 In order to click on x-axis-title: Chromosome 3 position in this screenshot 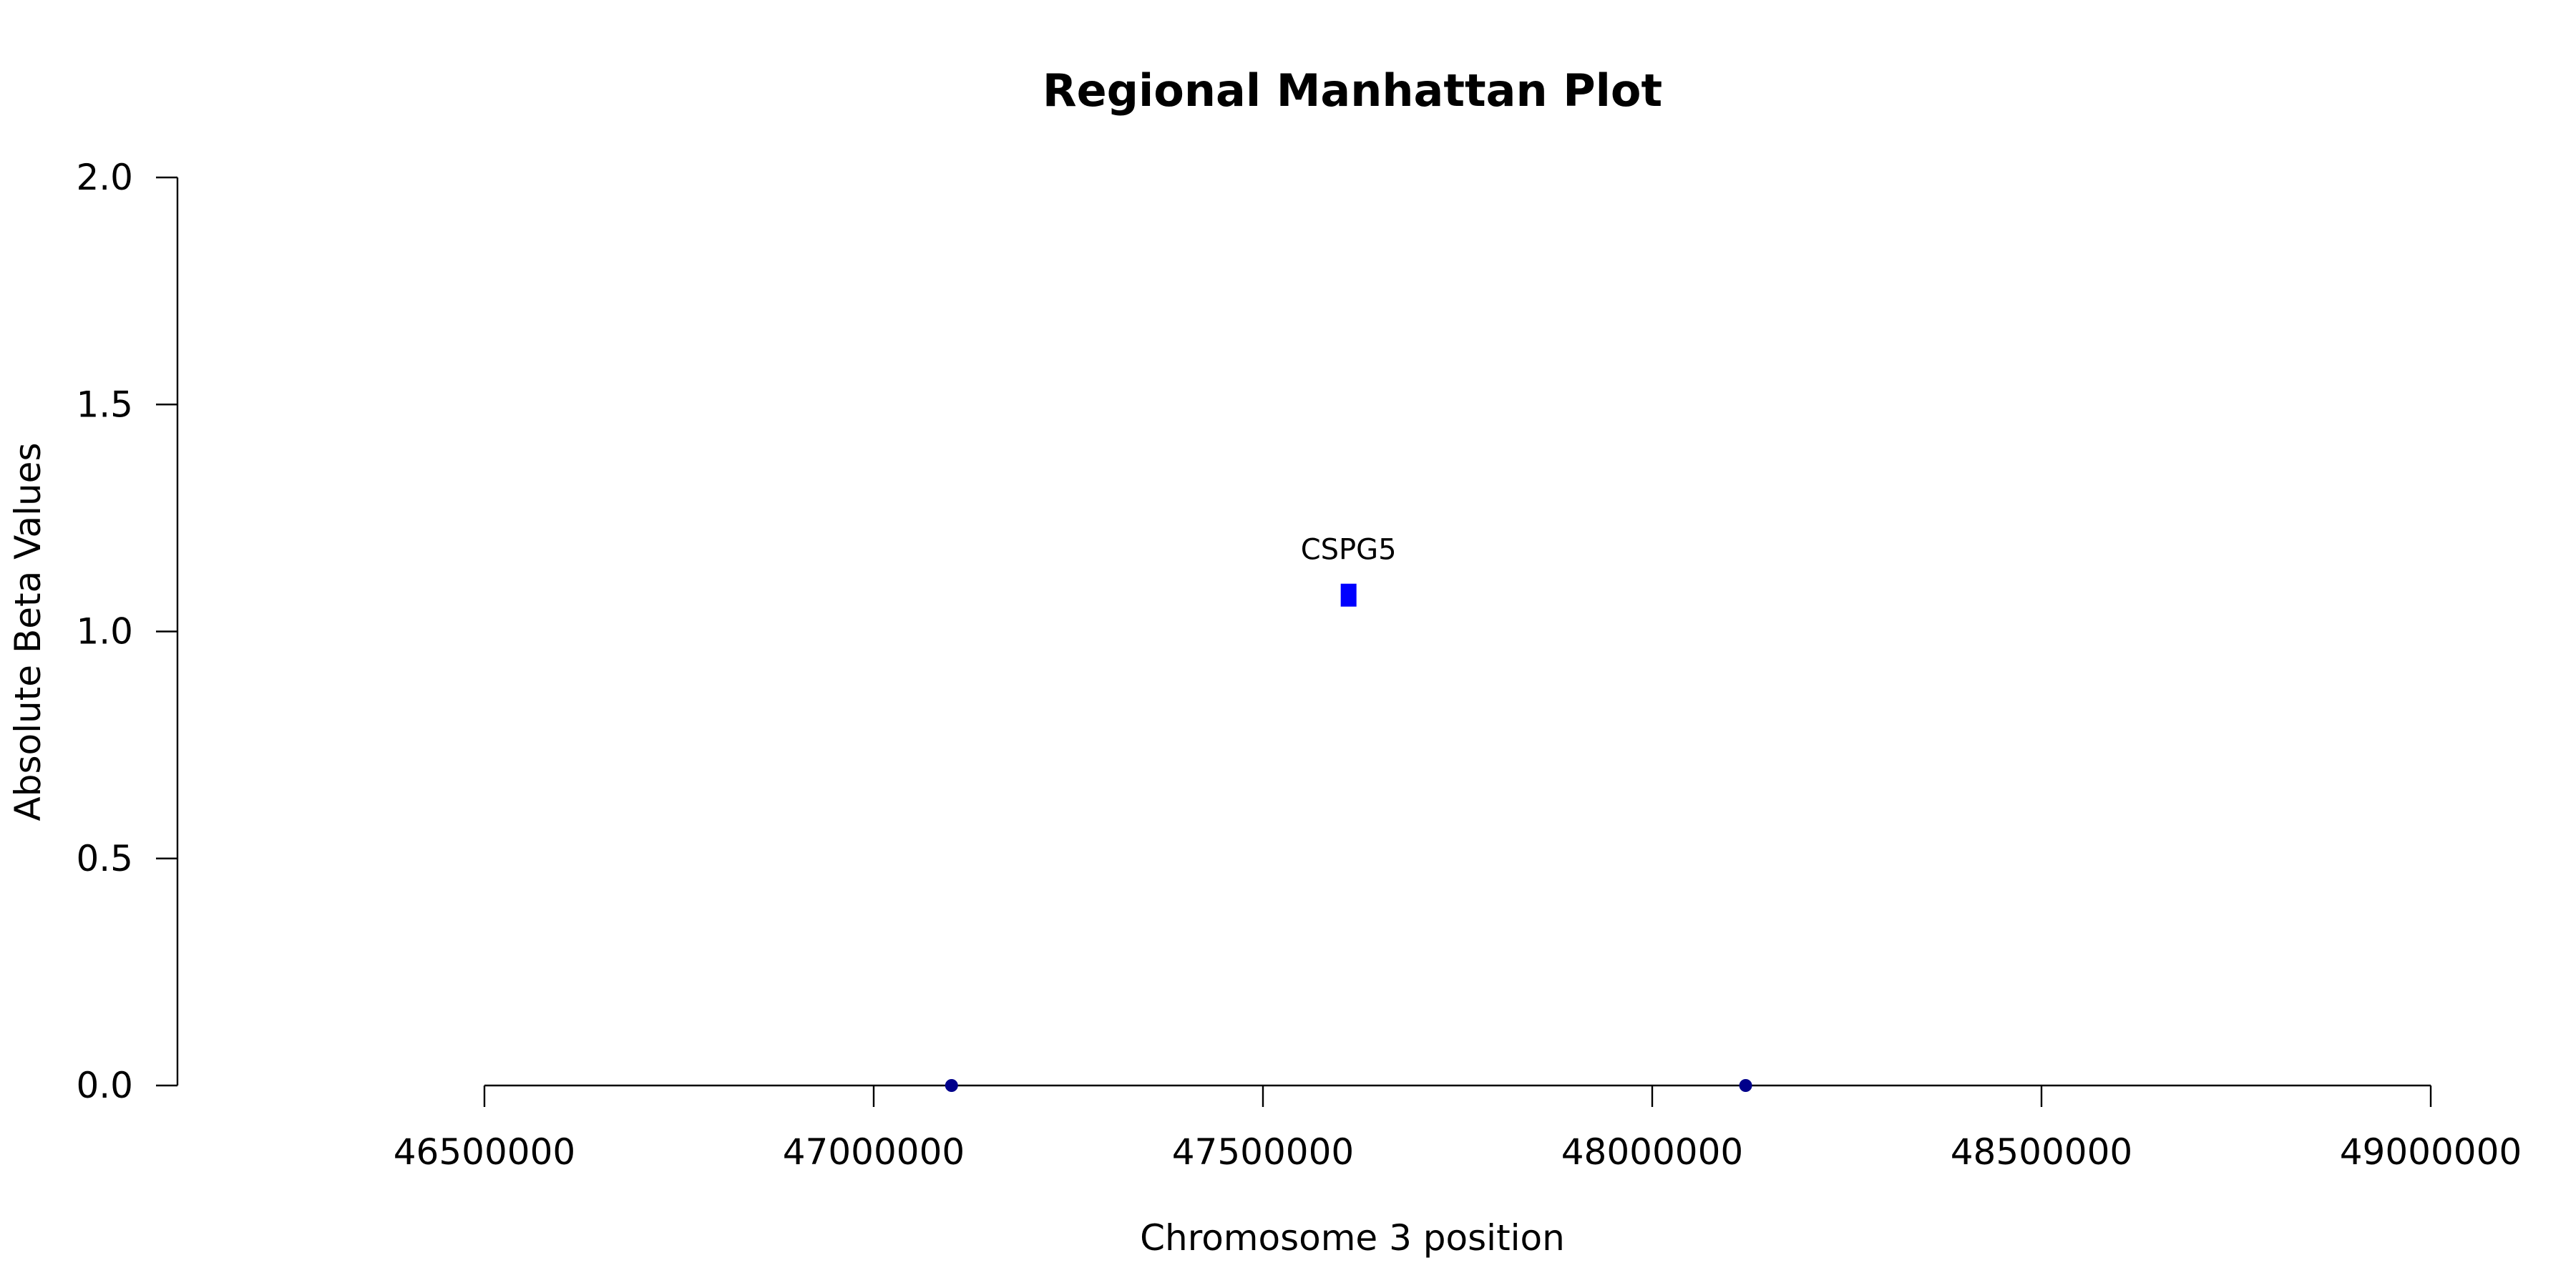, I will do `click(1352, 1238)`.